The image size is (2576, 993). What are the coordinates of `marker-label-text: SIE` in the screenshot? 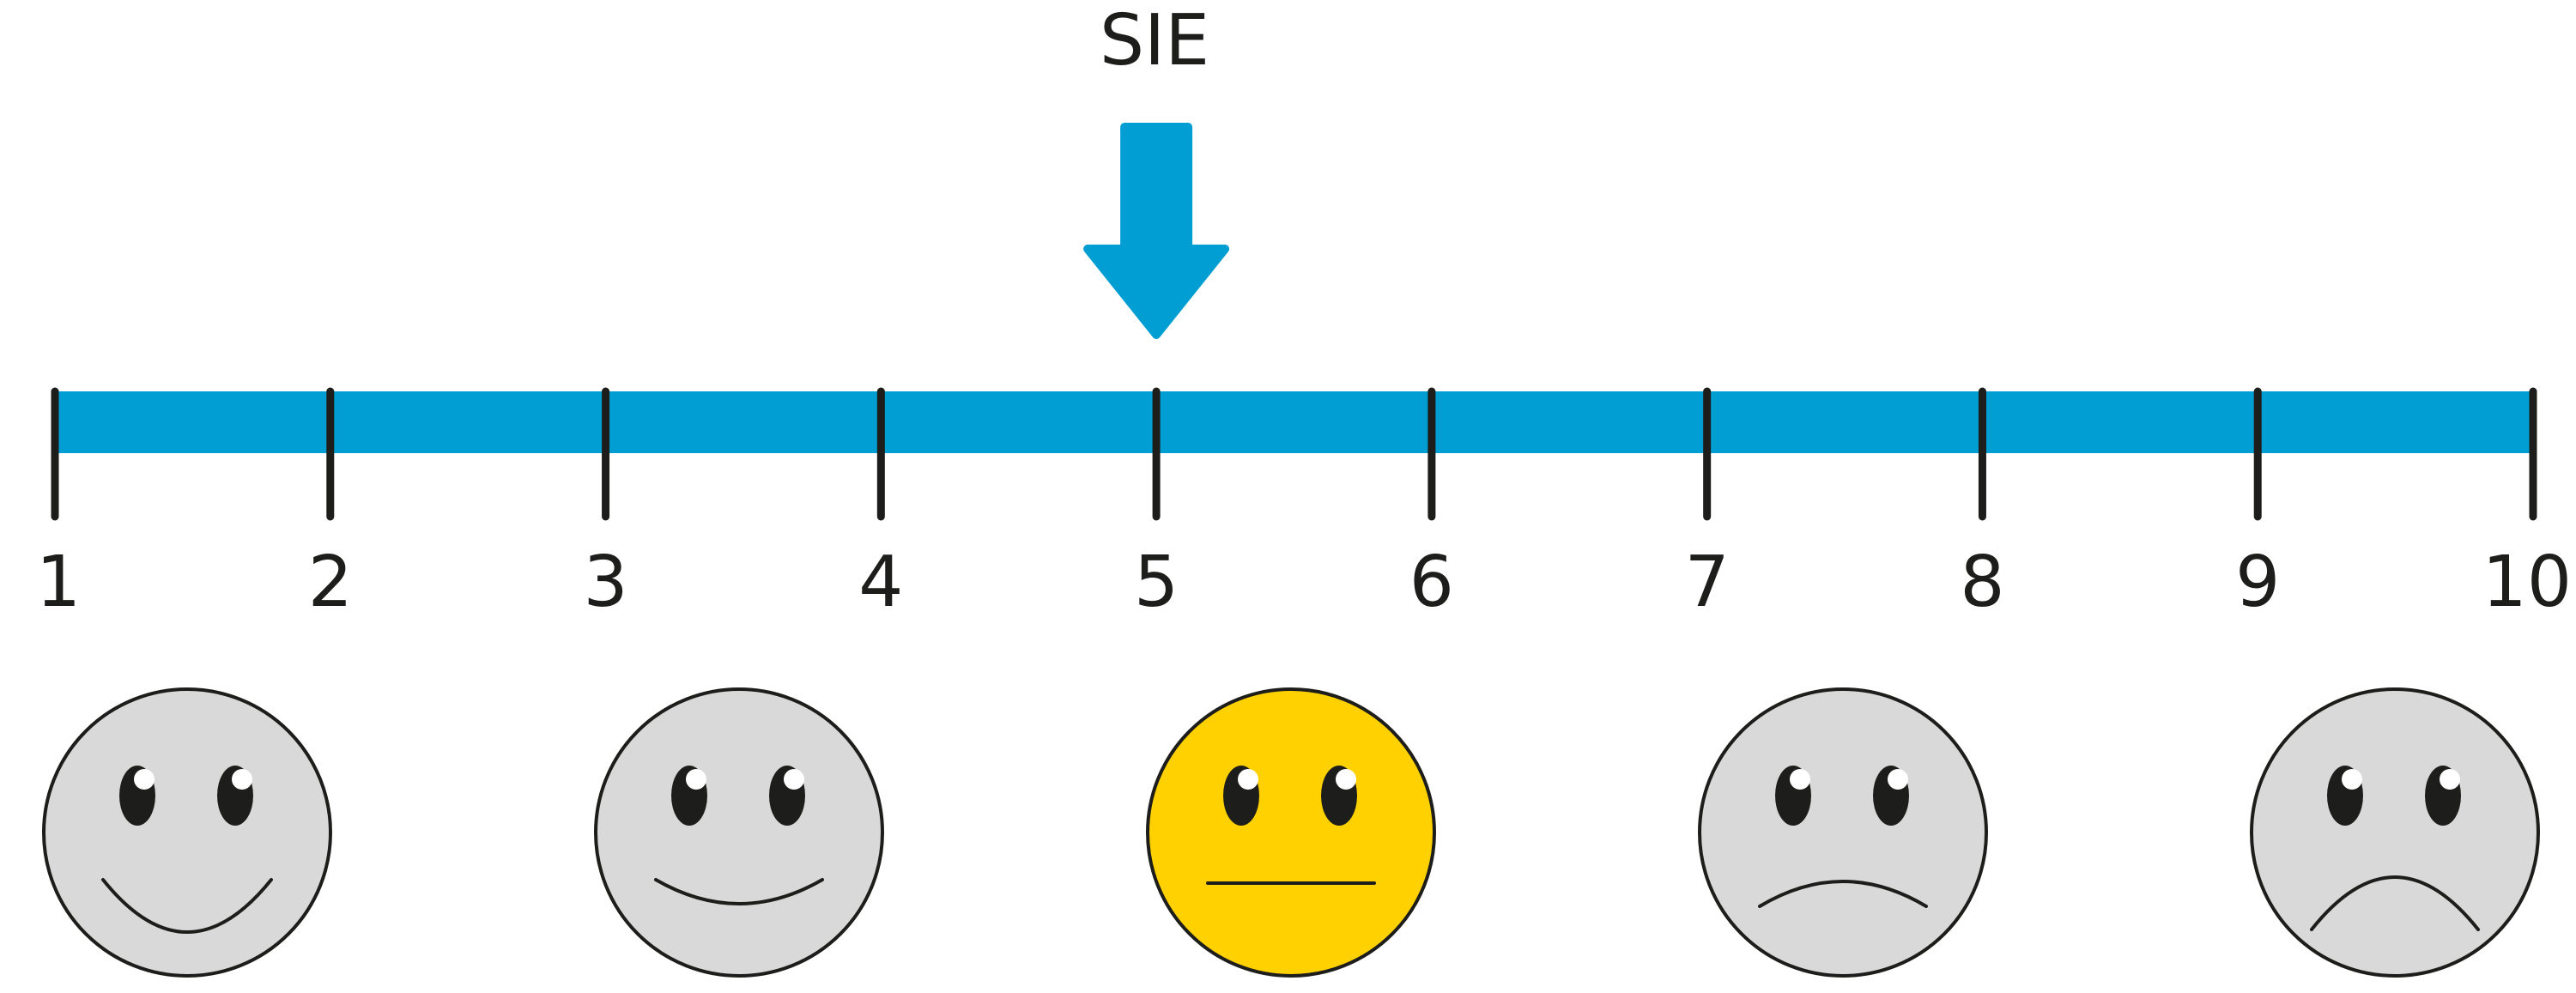 It's located at (1154, 41).